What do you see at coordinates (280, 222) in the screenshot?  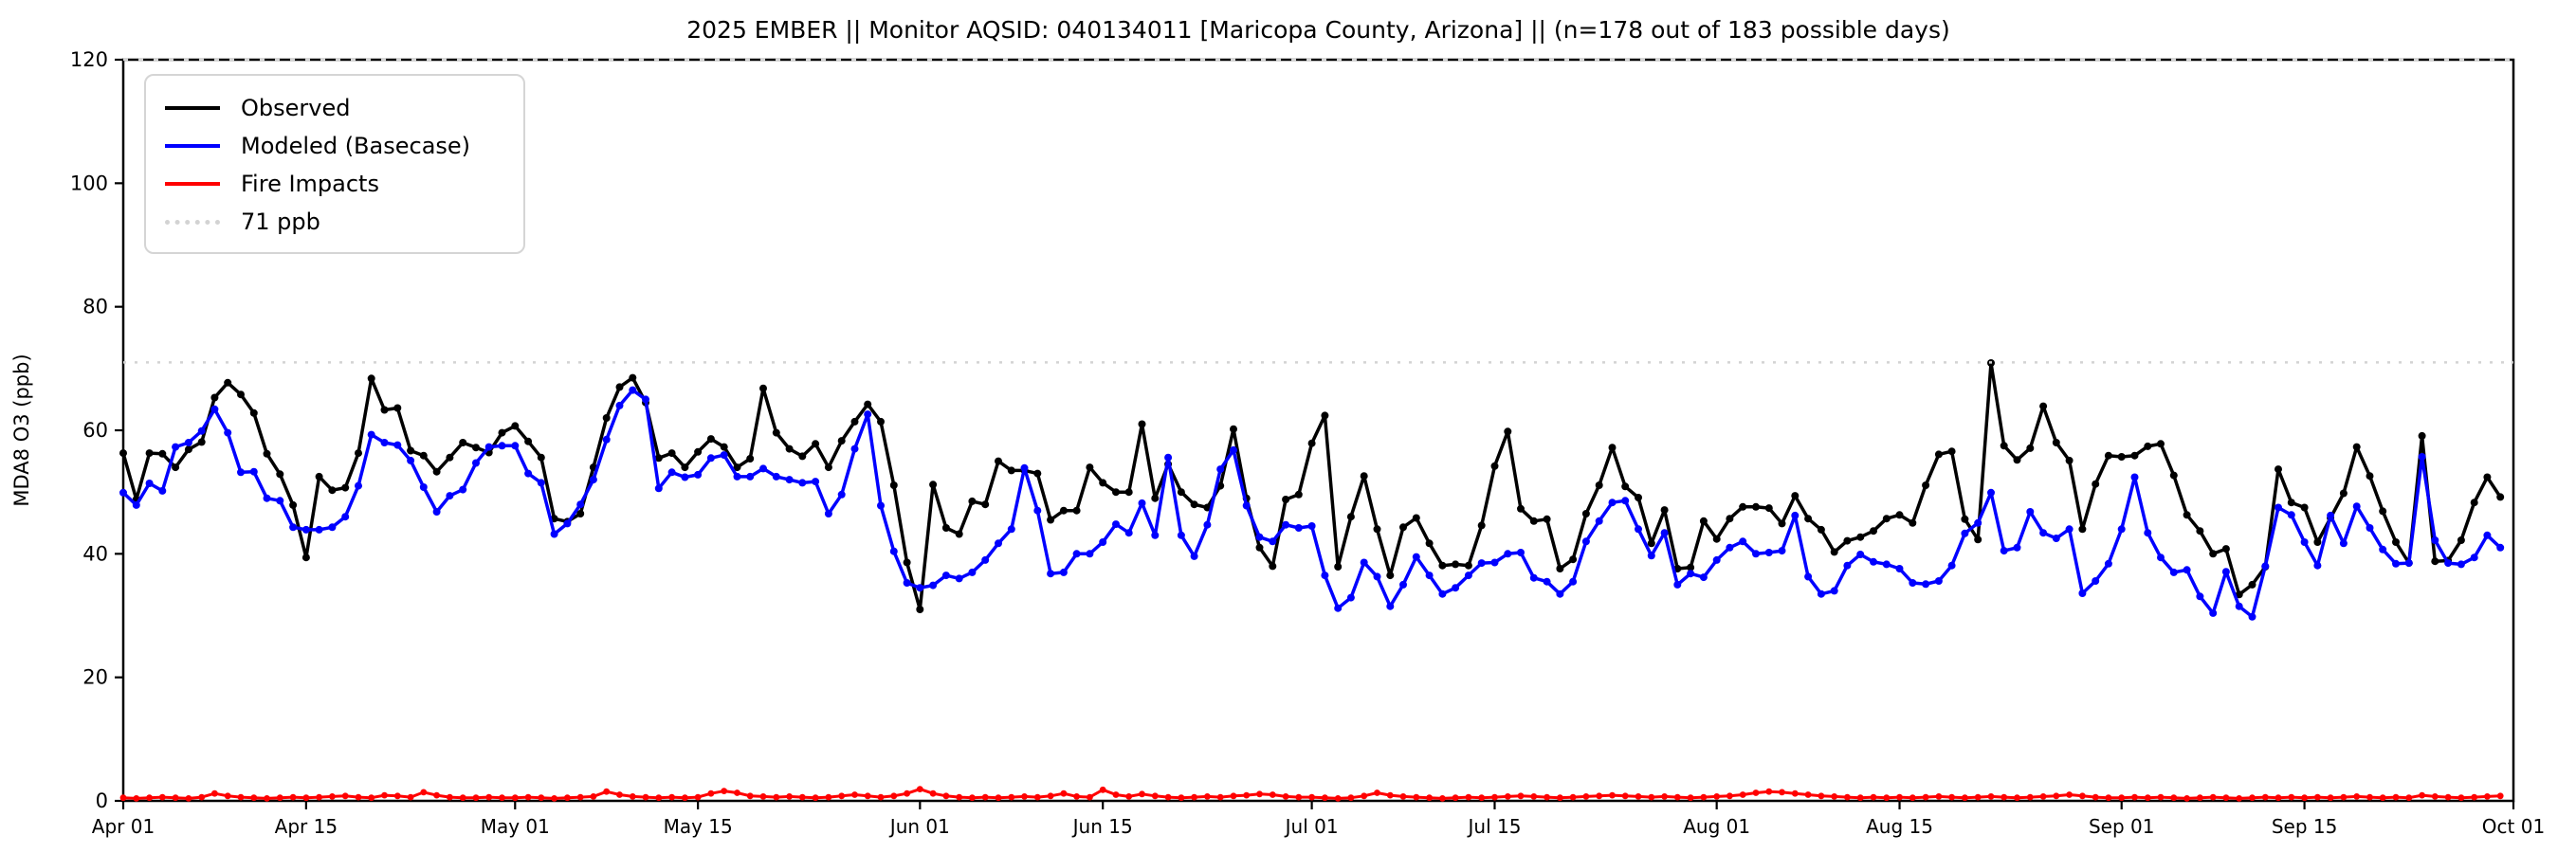 I see `legend-label-threshold: 71 ppb` at bounding box center [280, 222].